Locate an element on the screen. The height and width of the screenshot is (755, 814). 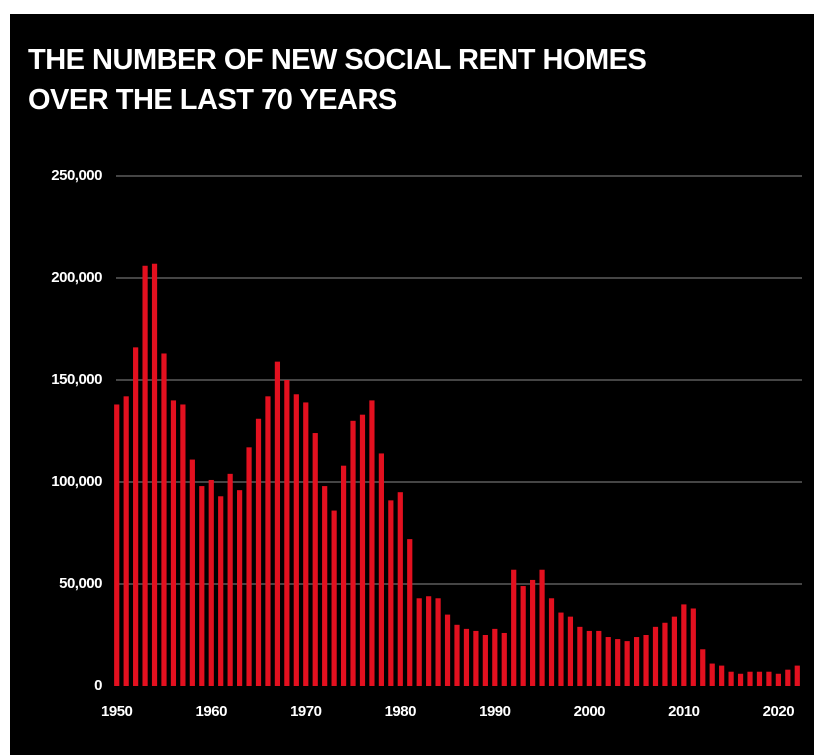
x-tick-label: 1960 is located at coordinates (212, 711).